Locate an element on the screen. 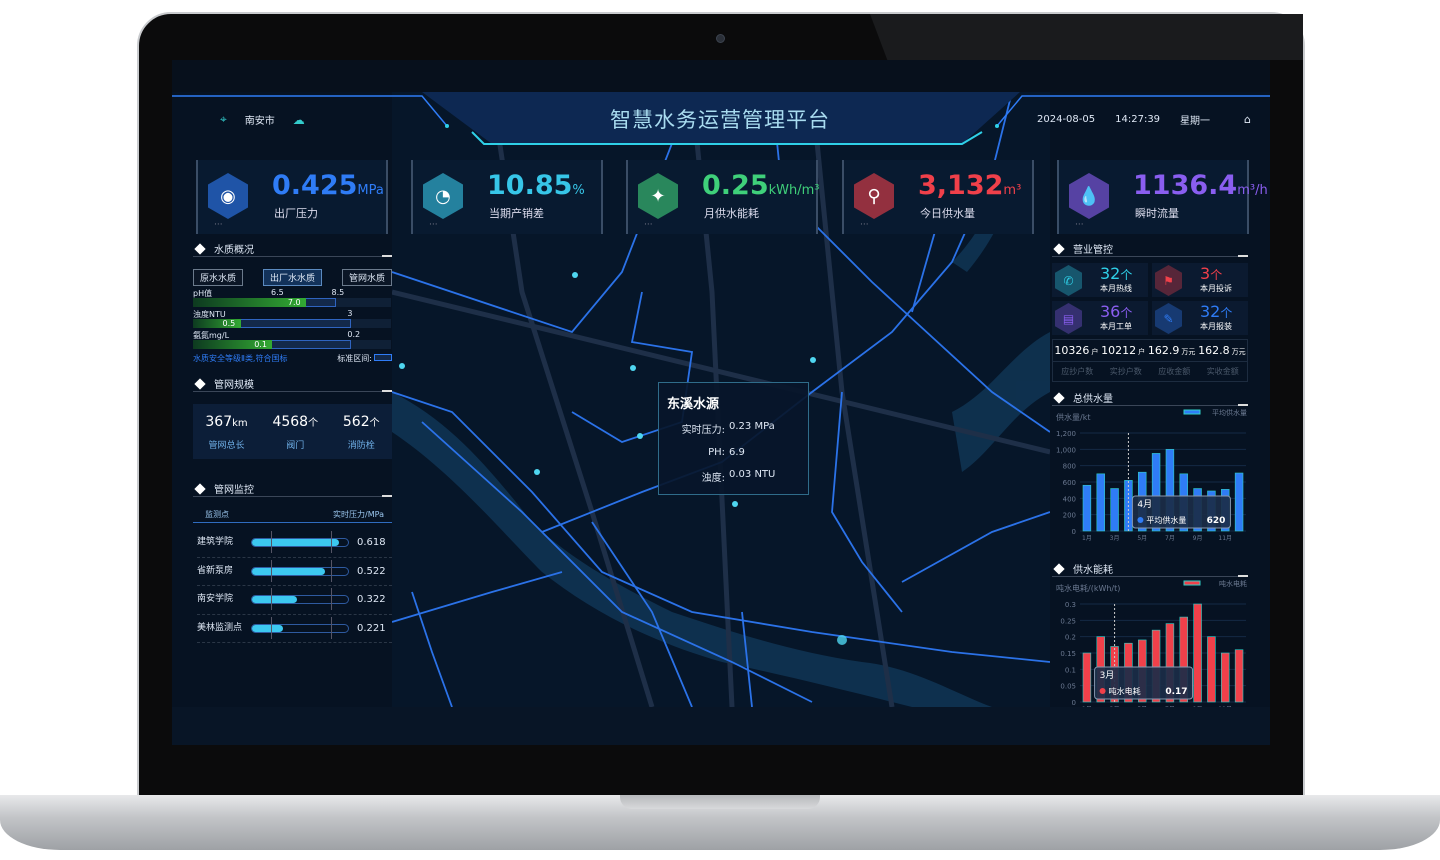  monitor-row: 省新泵房 0.522 is located at coordinates (294, 572).